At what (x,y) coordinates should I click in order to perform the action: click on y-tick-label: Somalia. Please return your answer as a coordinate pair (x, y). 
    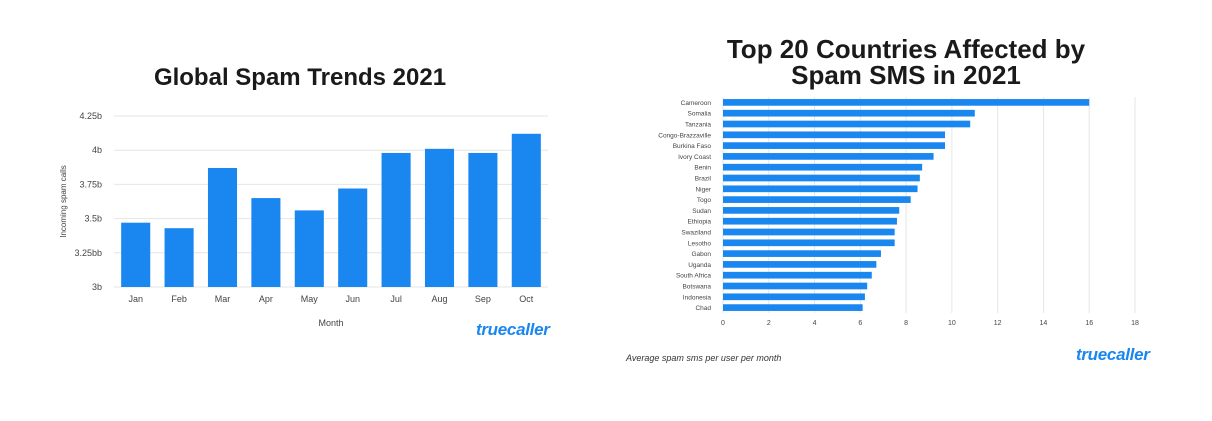
    Looking at the image, I should click on (700, 114).